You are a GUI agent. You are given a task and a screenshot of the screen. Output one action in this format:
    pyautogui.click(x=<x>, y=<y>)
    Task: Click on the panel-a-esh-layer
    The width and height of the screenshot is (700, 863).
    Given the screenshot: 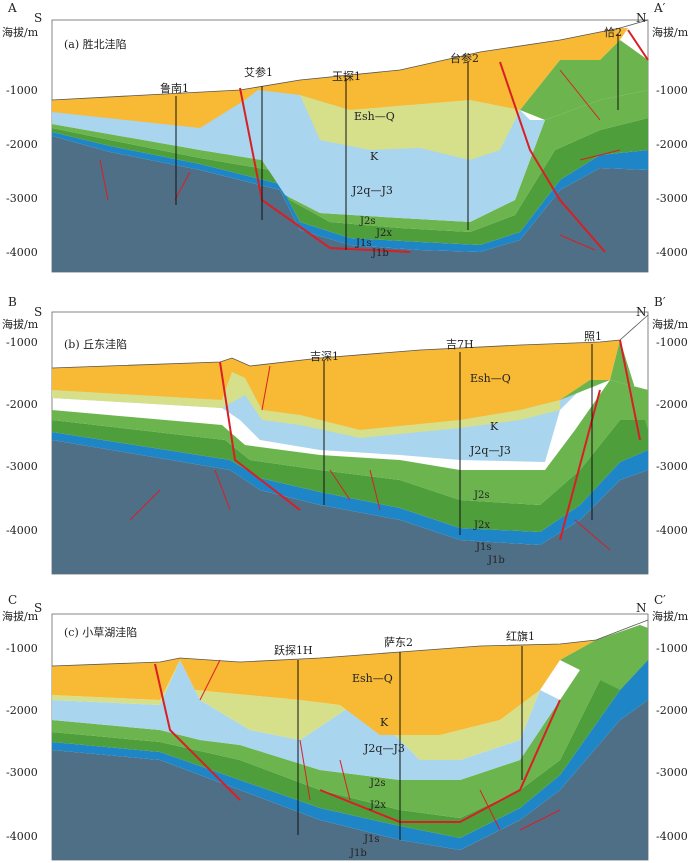 What is the action you would take?
    pyautogui.click(x=340, y=78)
    